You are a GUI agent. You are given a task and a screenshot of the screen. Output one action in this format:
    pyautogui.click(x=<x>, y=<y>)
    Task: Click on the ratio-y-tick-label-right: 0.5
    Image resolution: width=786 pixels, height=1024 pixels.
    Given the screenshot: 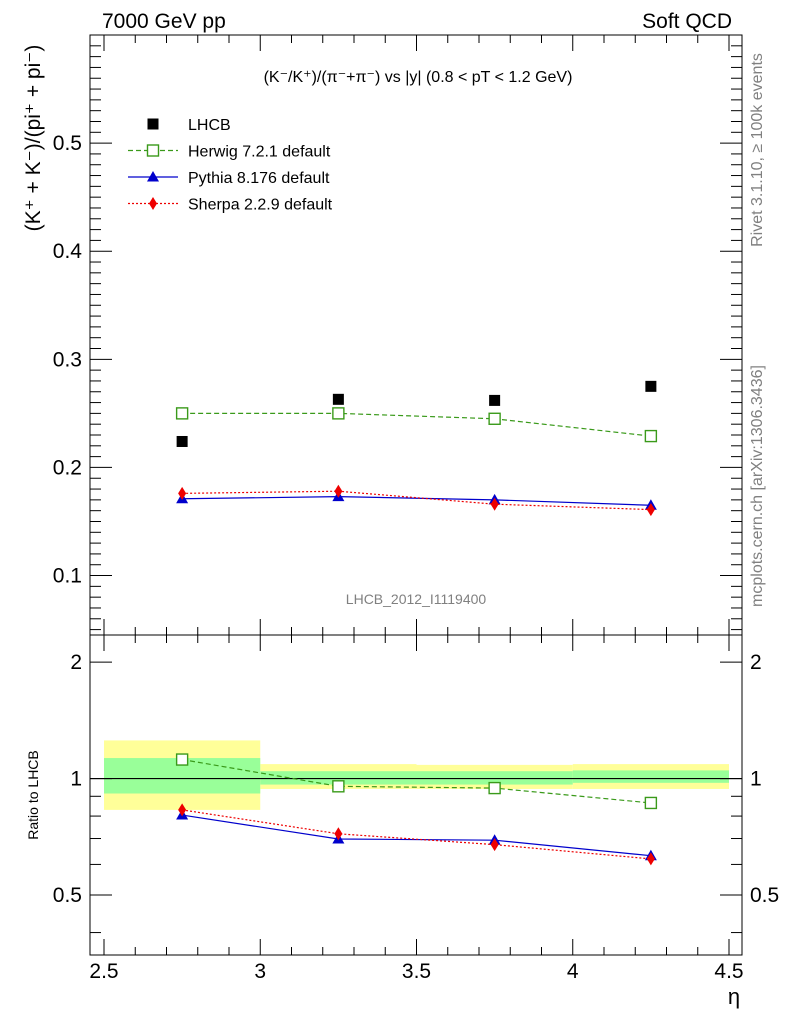 What is the action you would take?
    pyautogui.click(x=764, y=895)
    